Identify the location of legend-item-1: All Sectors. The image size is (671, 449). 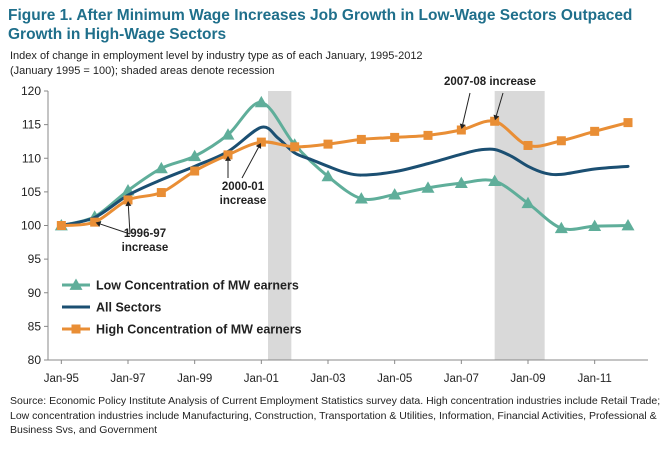
(111, 308).